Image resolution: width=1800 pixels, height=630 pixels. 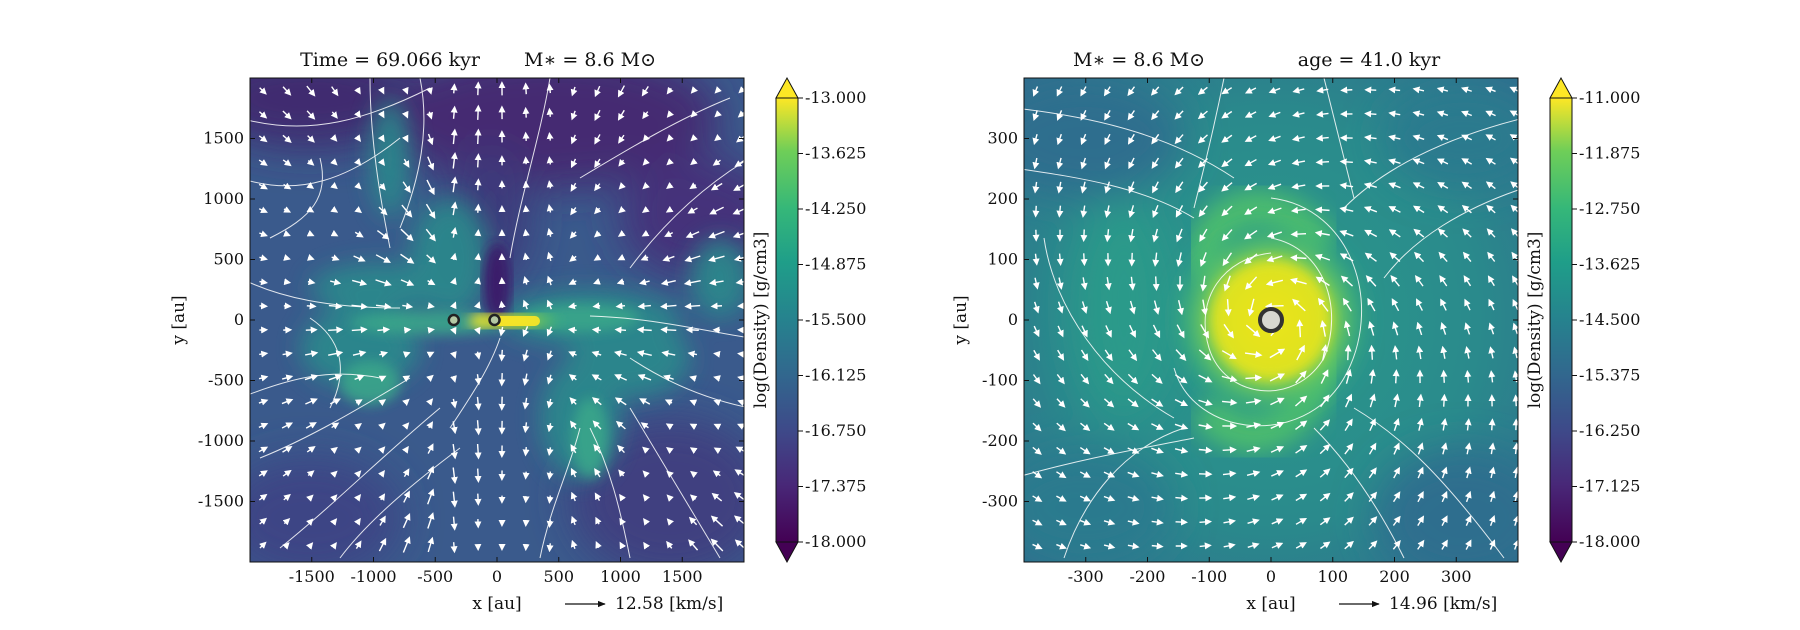 What do you see at coordinates (1148, 576) in the screenshot?
I see `right-xtick-label: -200` at bounding box center [1148, 576].